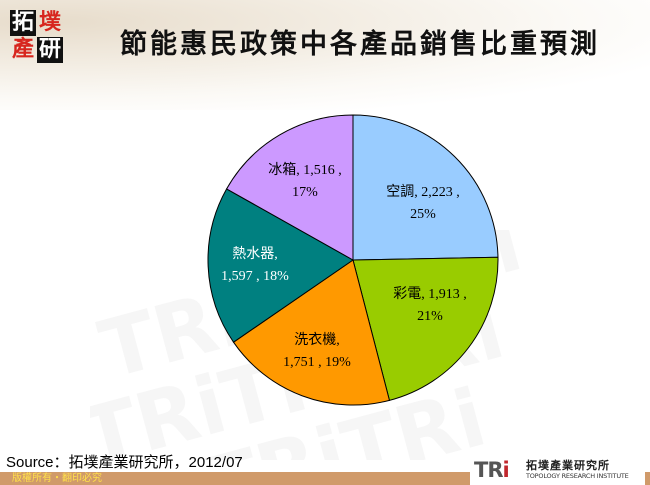 This screenshot has height=485, width=650. I want to click on label-line: 1,597 , 18%, so click(255, 276).